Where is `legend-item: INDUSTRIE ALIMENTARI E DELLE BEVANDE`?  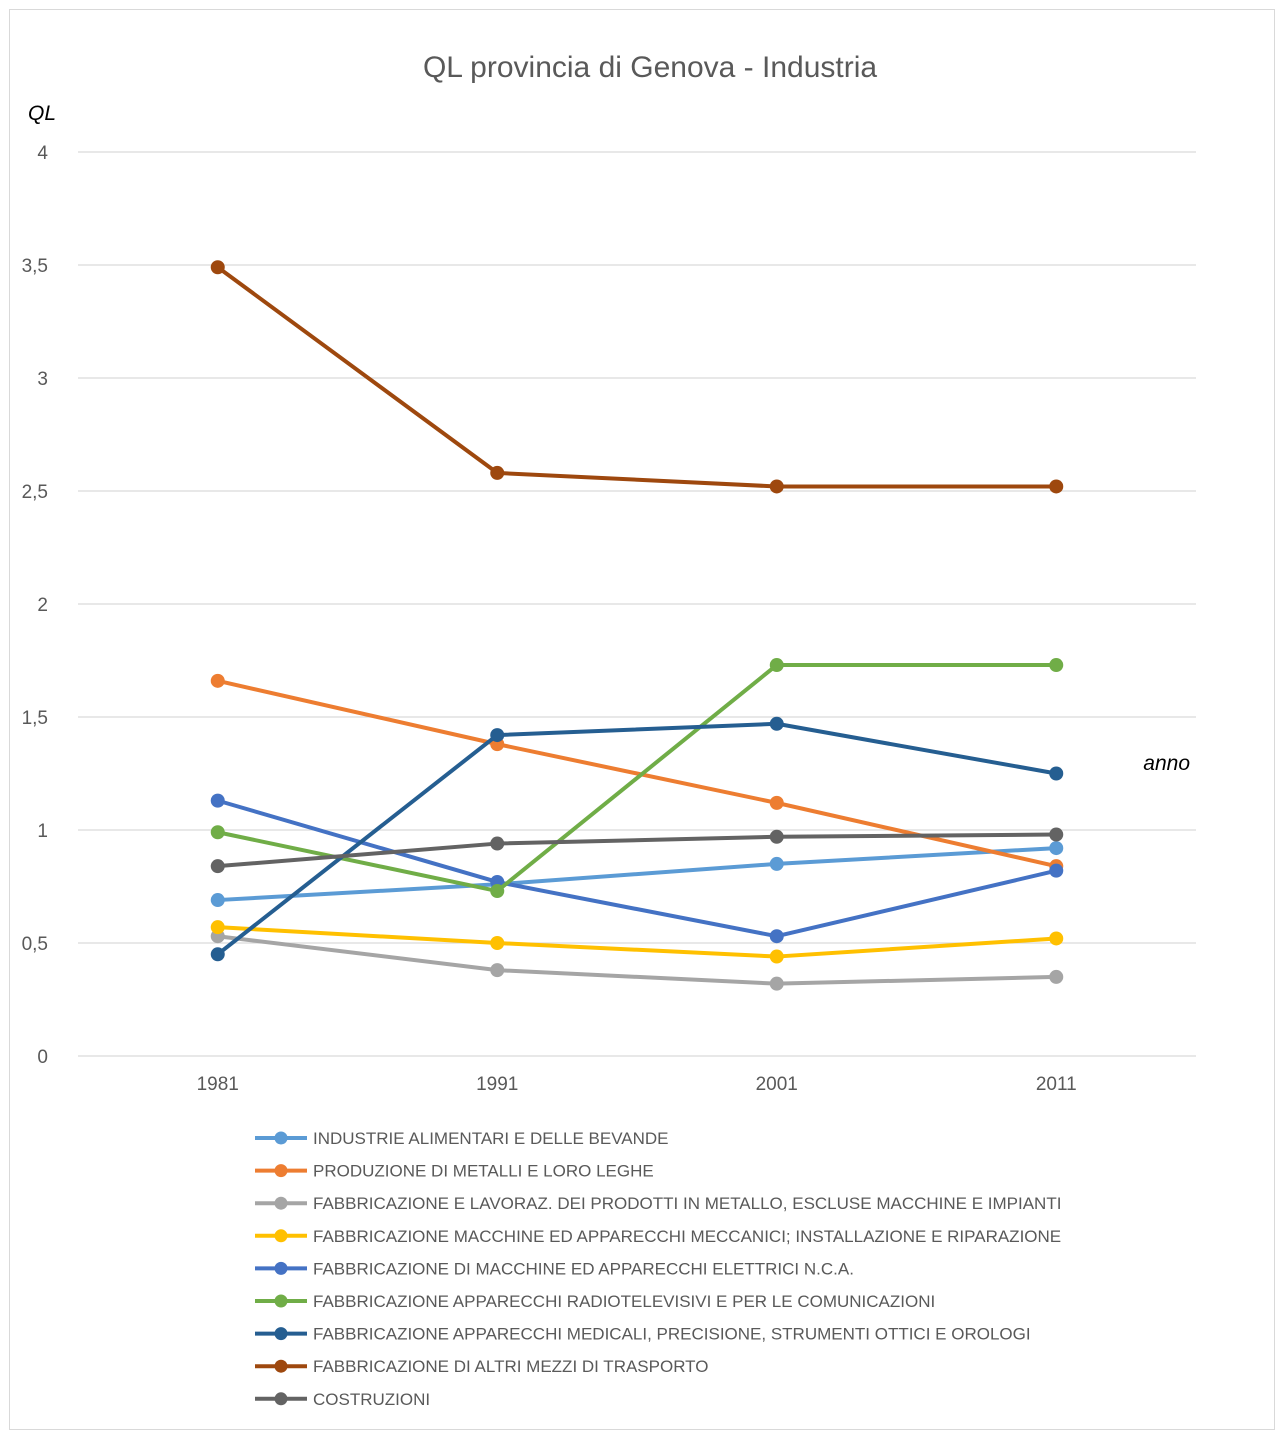
legend-item: INDUSTRIE ALIMENTARI E DELLE BEVANDE is located at coordinates (462, 1138).